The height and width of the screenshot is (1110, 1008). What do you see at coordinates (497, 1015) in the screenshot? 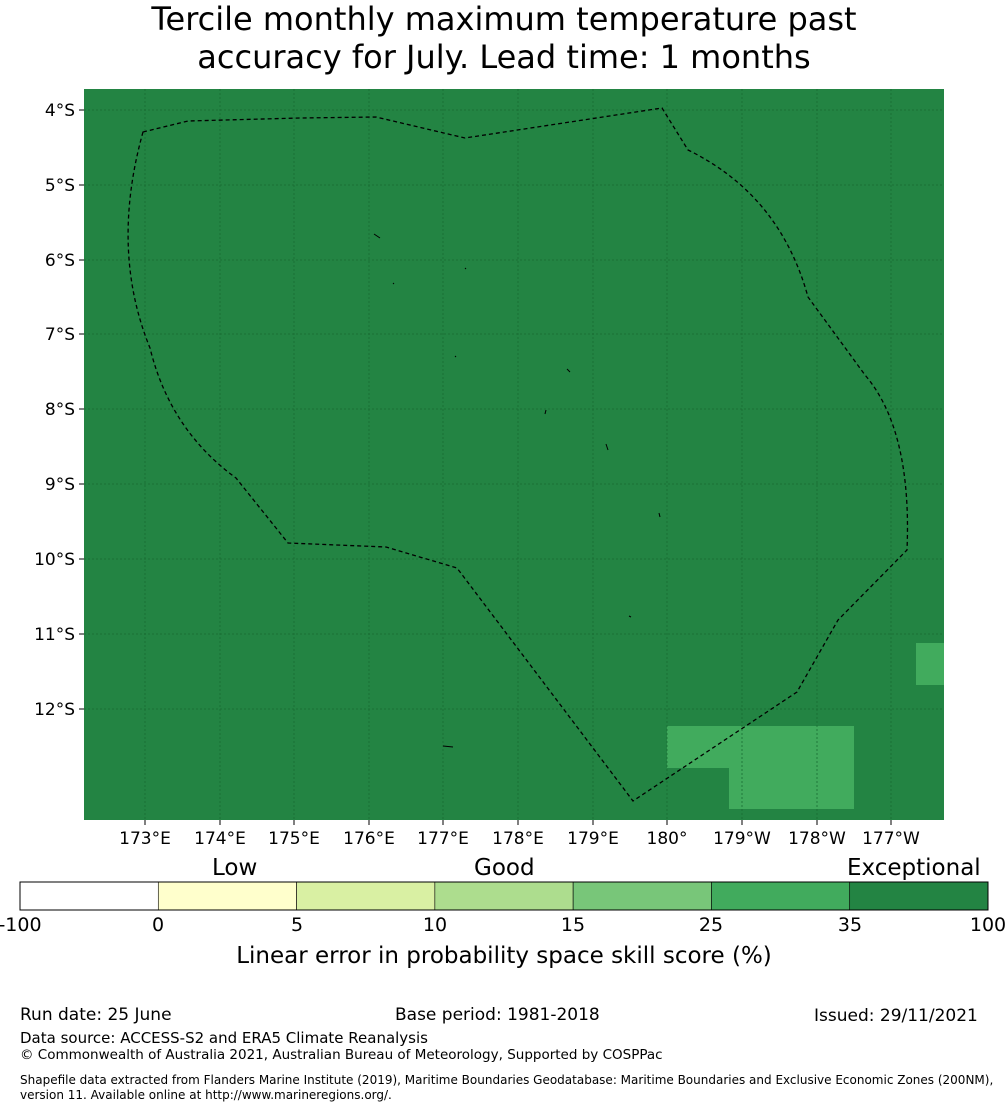
I see `base-period: Base period: 1981-2018` at bounding box center [497, 1015].